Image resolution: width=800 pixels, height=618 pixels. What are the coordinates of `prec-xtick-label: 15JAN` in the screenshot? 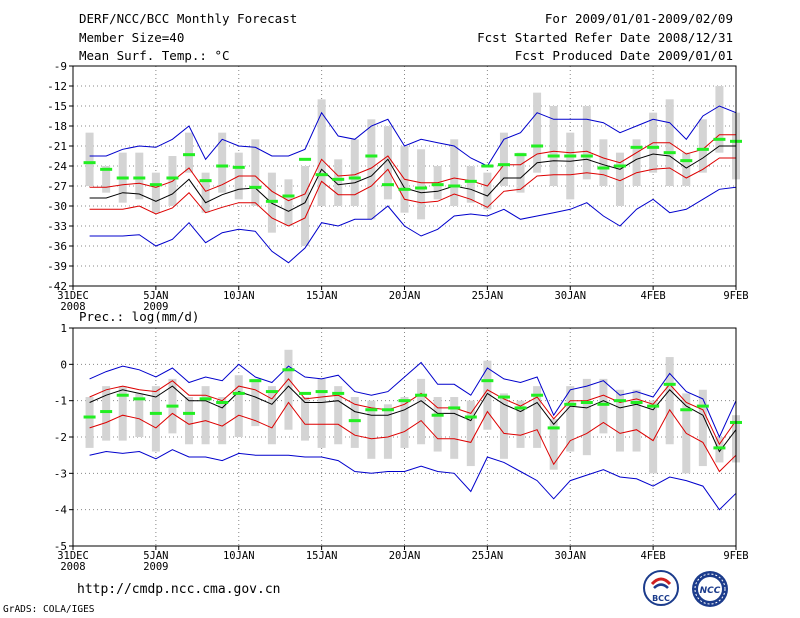 It's located at (322, 556).